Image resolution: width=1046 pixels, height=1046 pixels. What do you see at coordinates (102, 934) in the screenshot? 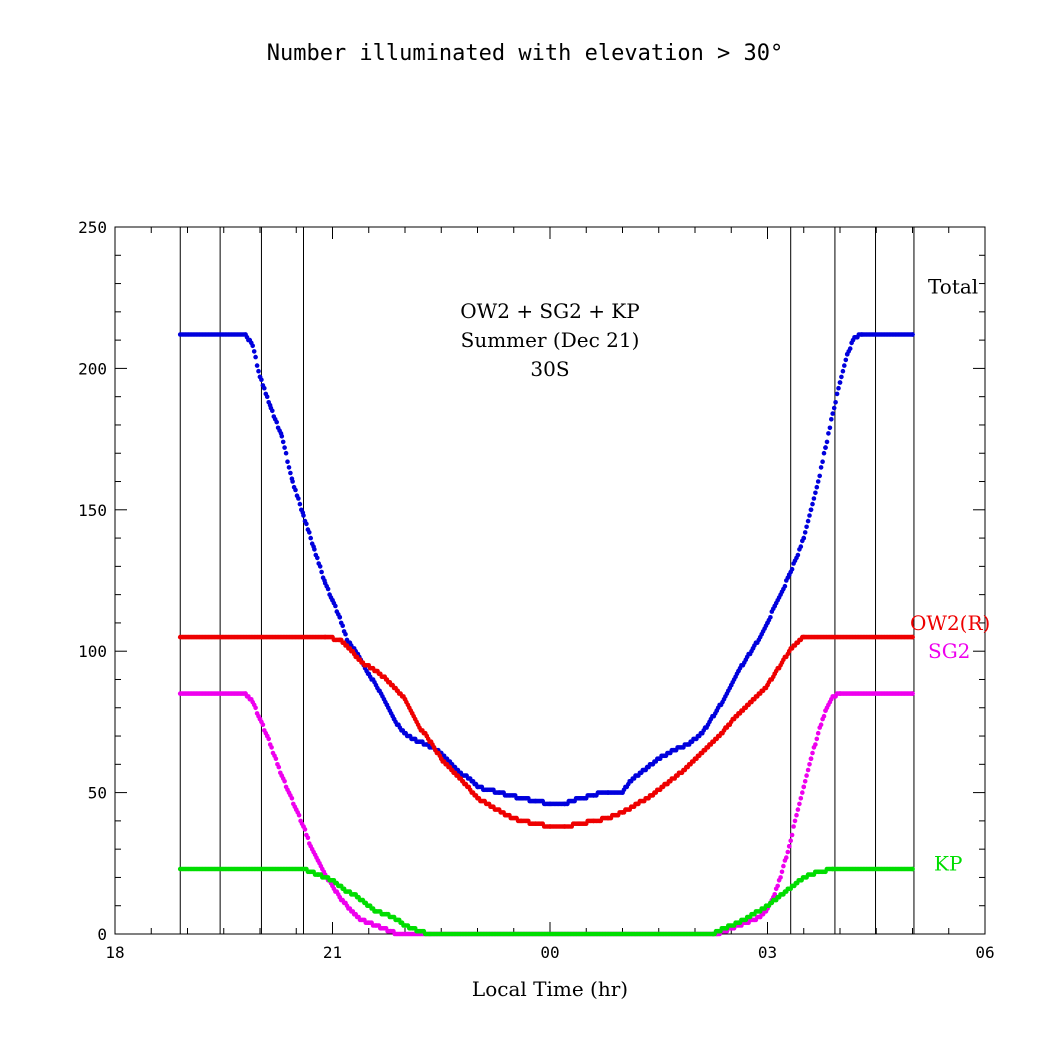
I see `y-tick-label: 0` at bounding box center [102, 934].